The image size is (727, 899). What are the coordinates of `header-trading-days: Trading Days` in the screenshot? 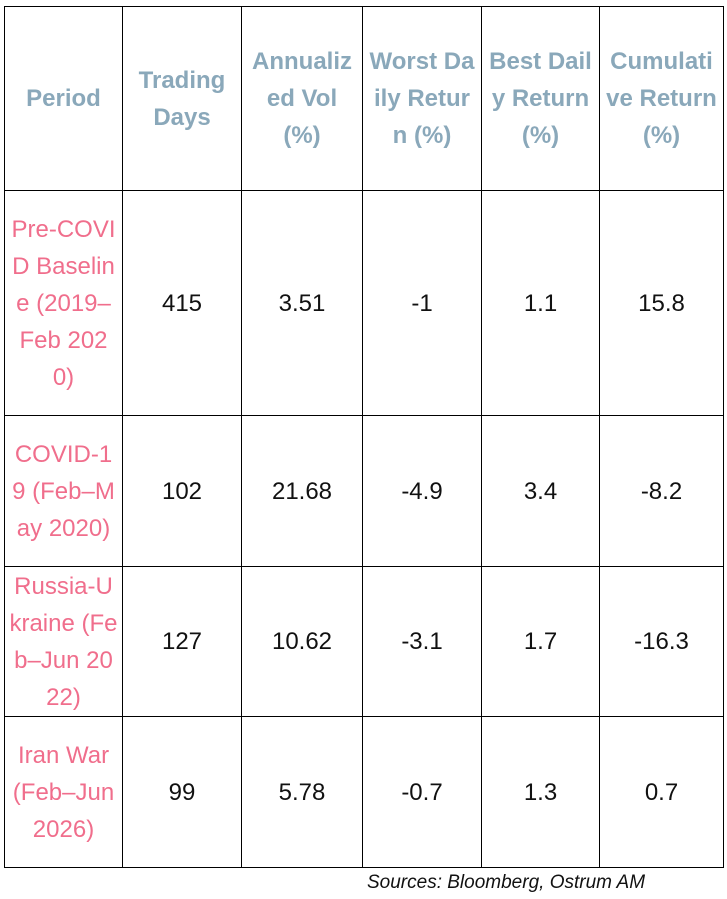 It's located at (182, 98).